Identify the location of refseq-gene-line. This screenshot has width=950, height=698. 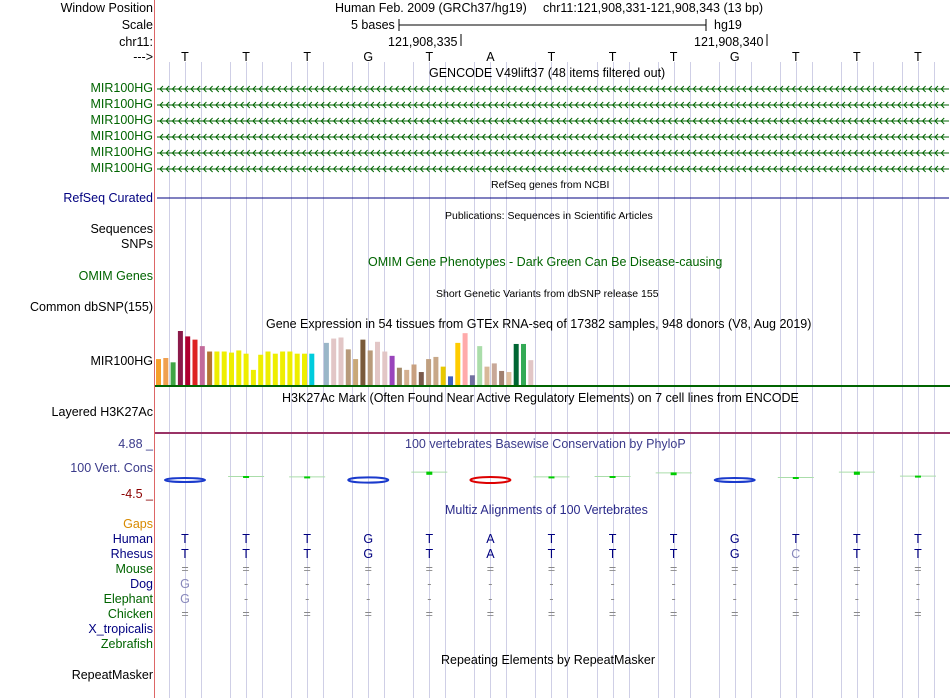
(553, 199).